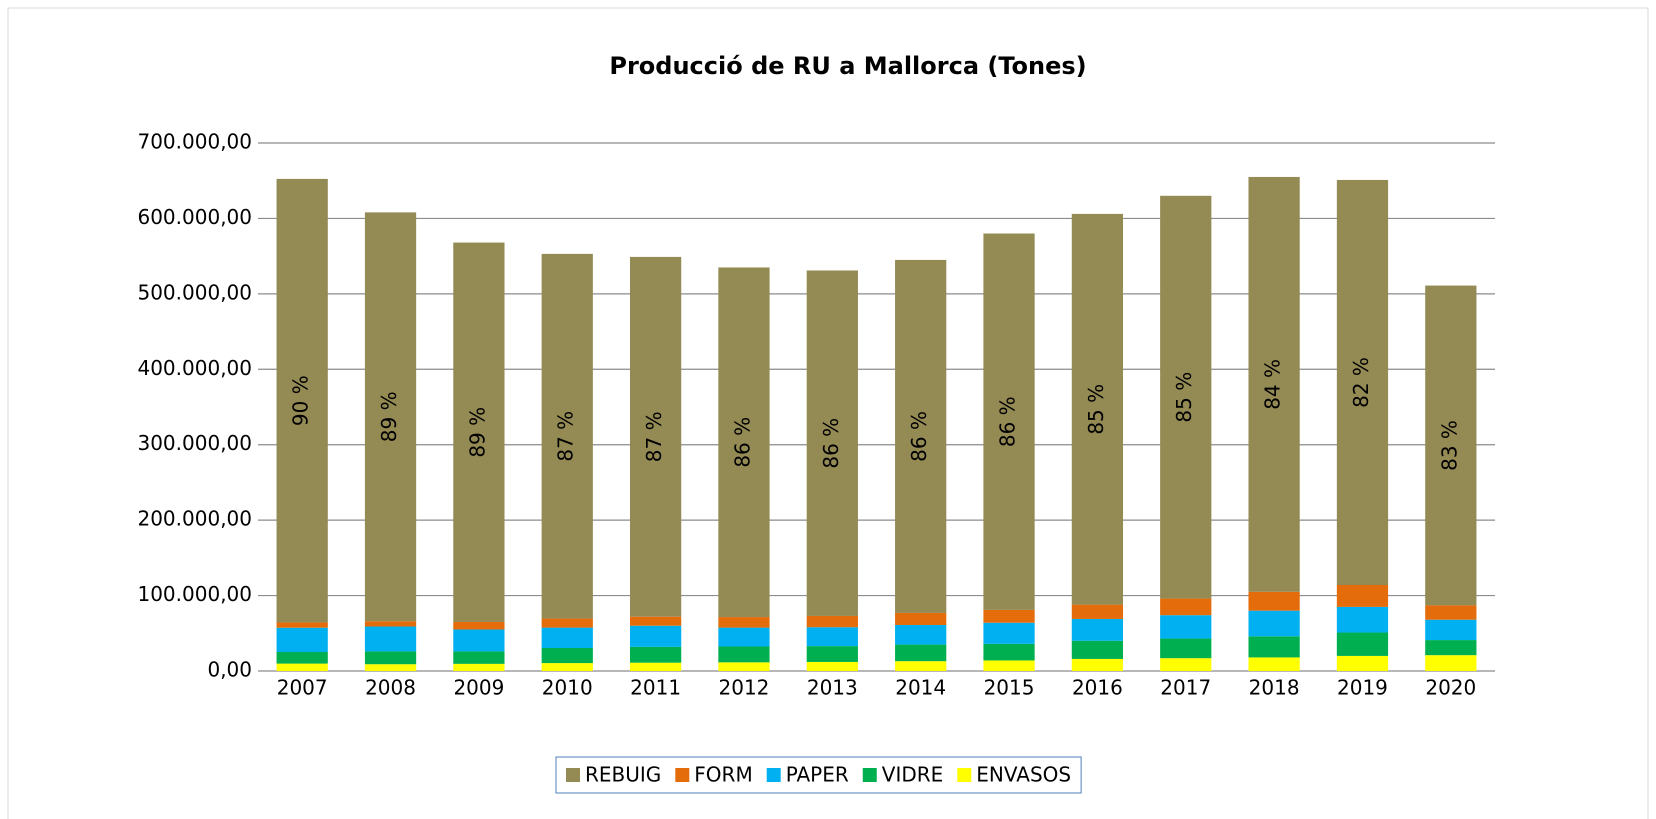  I want to click on data-label: 85 %, so click(1184, 397).